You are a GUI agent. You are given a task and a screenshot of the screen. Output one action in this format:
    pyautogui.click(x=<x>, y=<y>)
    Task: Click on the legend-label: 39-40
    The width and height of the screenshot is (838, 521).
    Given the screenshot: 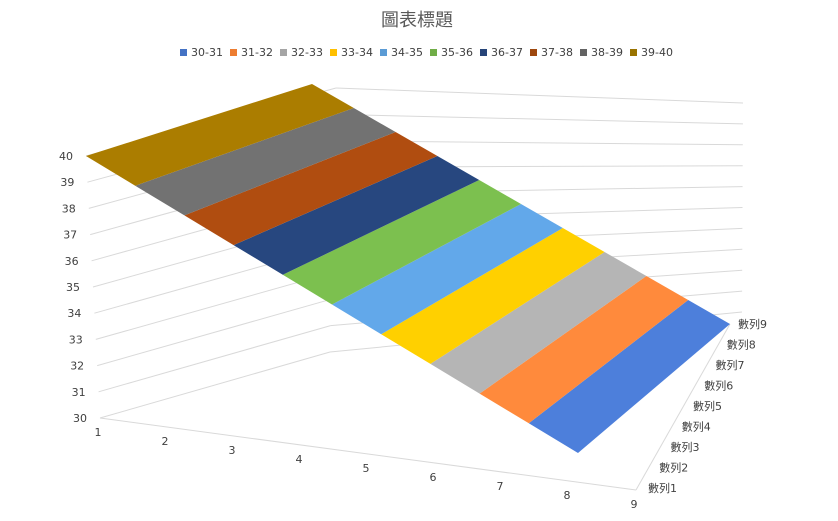 What is the action you would take?
    pyautogui.click(x=657, y=52)
    